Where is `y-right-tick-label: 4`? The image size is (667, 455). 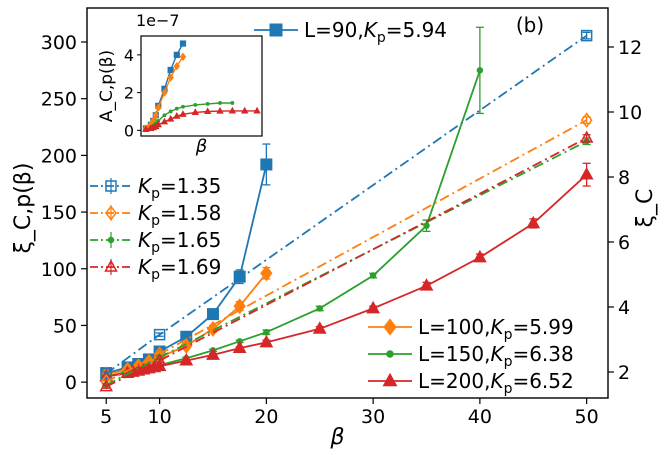
y-right-tick-label: 4 is located at coordinates (624, 308).